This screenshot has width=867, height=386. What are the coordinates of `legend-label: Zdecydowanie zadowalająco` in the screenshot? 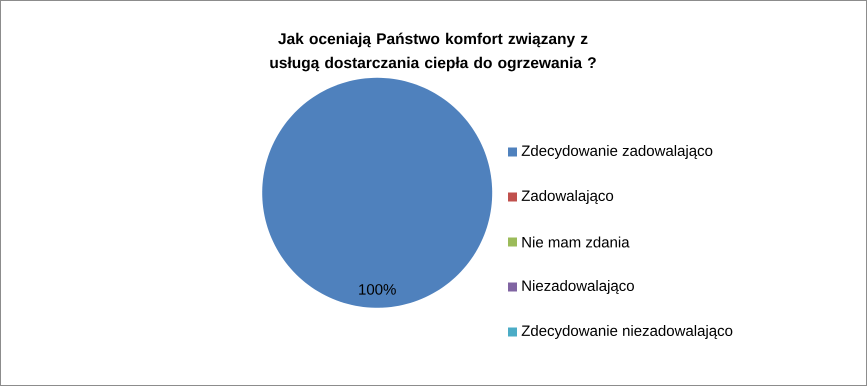 It's located at (617, 152).